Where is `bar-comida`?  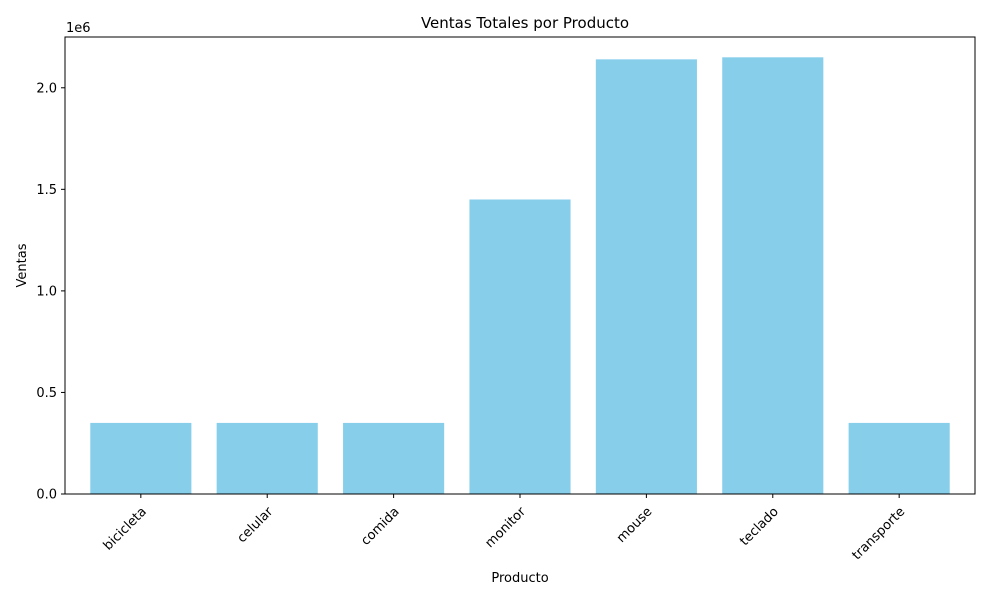 bar-comida is located at coordinates (394, 458).